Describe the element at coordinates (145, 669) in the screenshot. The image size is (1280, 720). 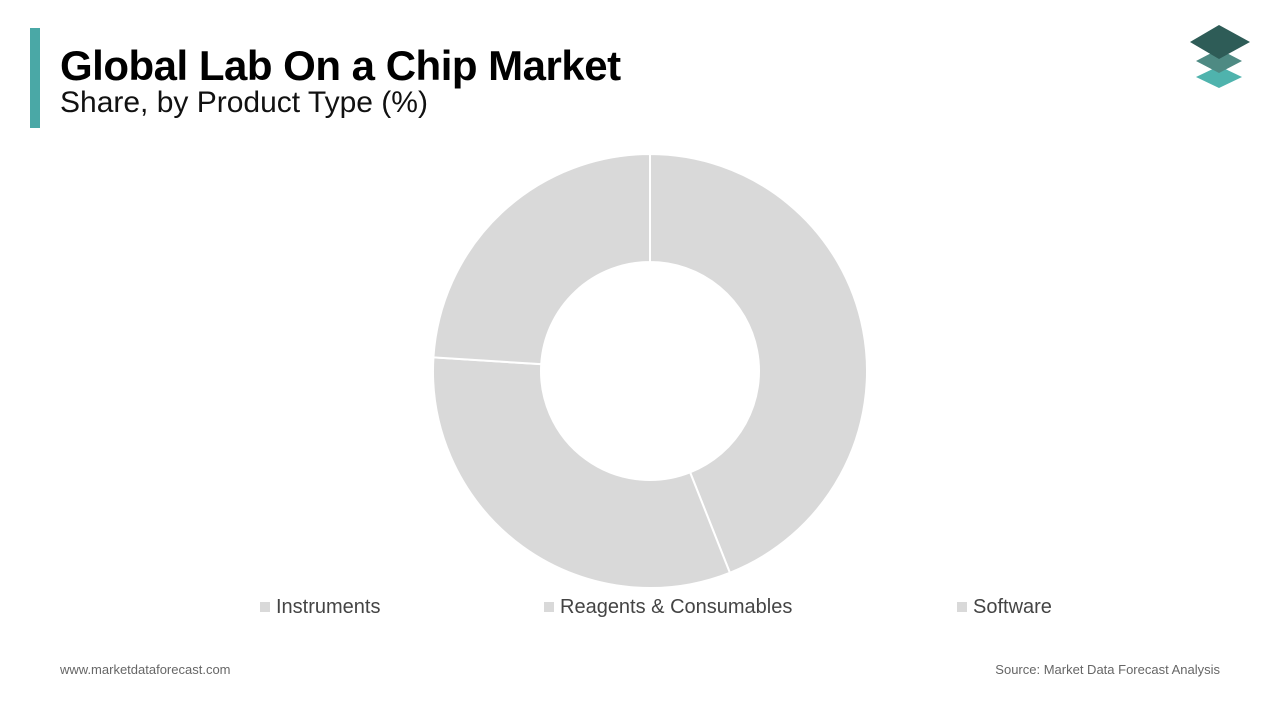
I see `footer-website: www.marketdataforecast.com` at that location.